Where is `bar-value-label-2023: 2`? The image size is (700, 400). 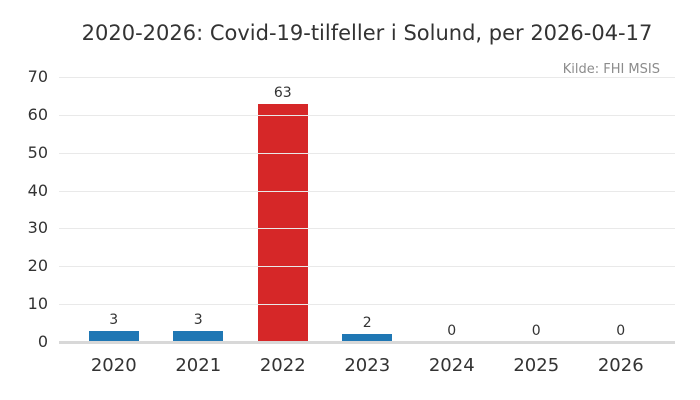 bar-value-label-2023: 2 is located at coordinates (367, 323).